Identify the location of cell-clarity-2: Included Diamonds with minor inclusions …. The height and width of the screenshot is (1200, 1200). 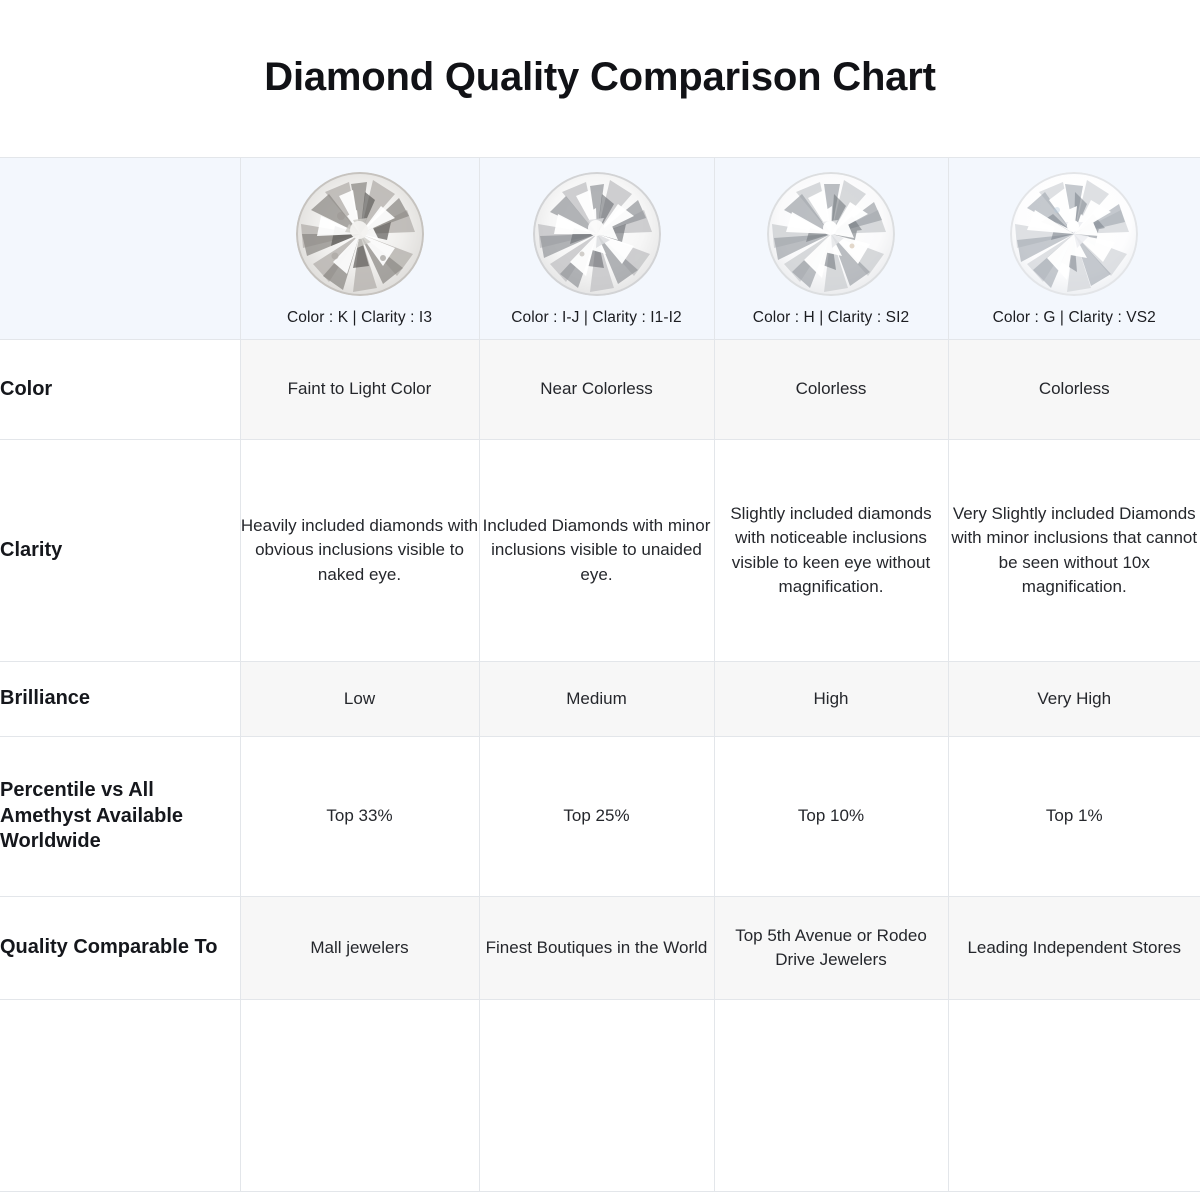
(596, 550).